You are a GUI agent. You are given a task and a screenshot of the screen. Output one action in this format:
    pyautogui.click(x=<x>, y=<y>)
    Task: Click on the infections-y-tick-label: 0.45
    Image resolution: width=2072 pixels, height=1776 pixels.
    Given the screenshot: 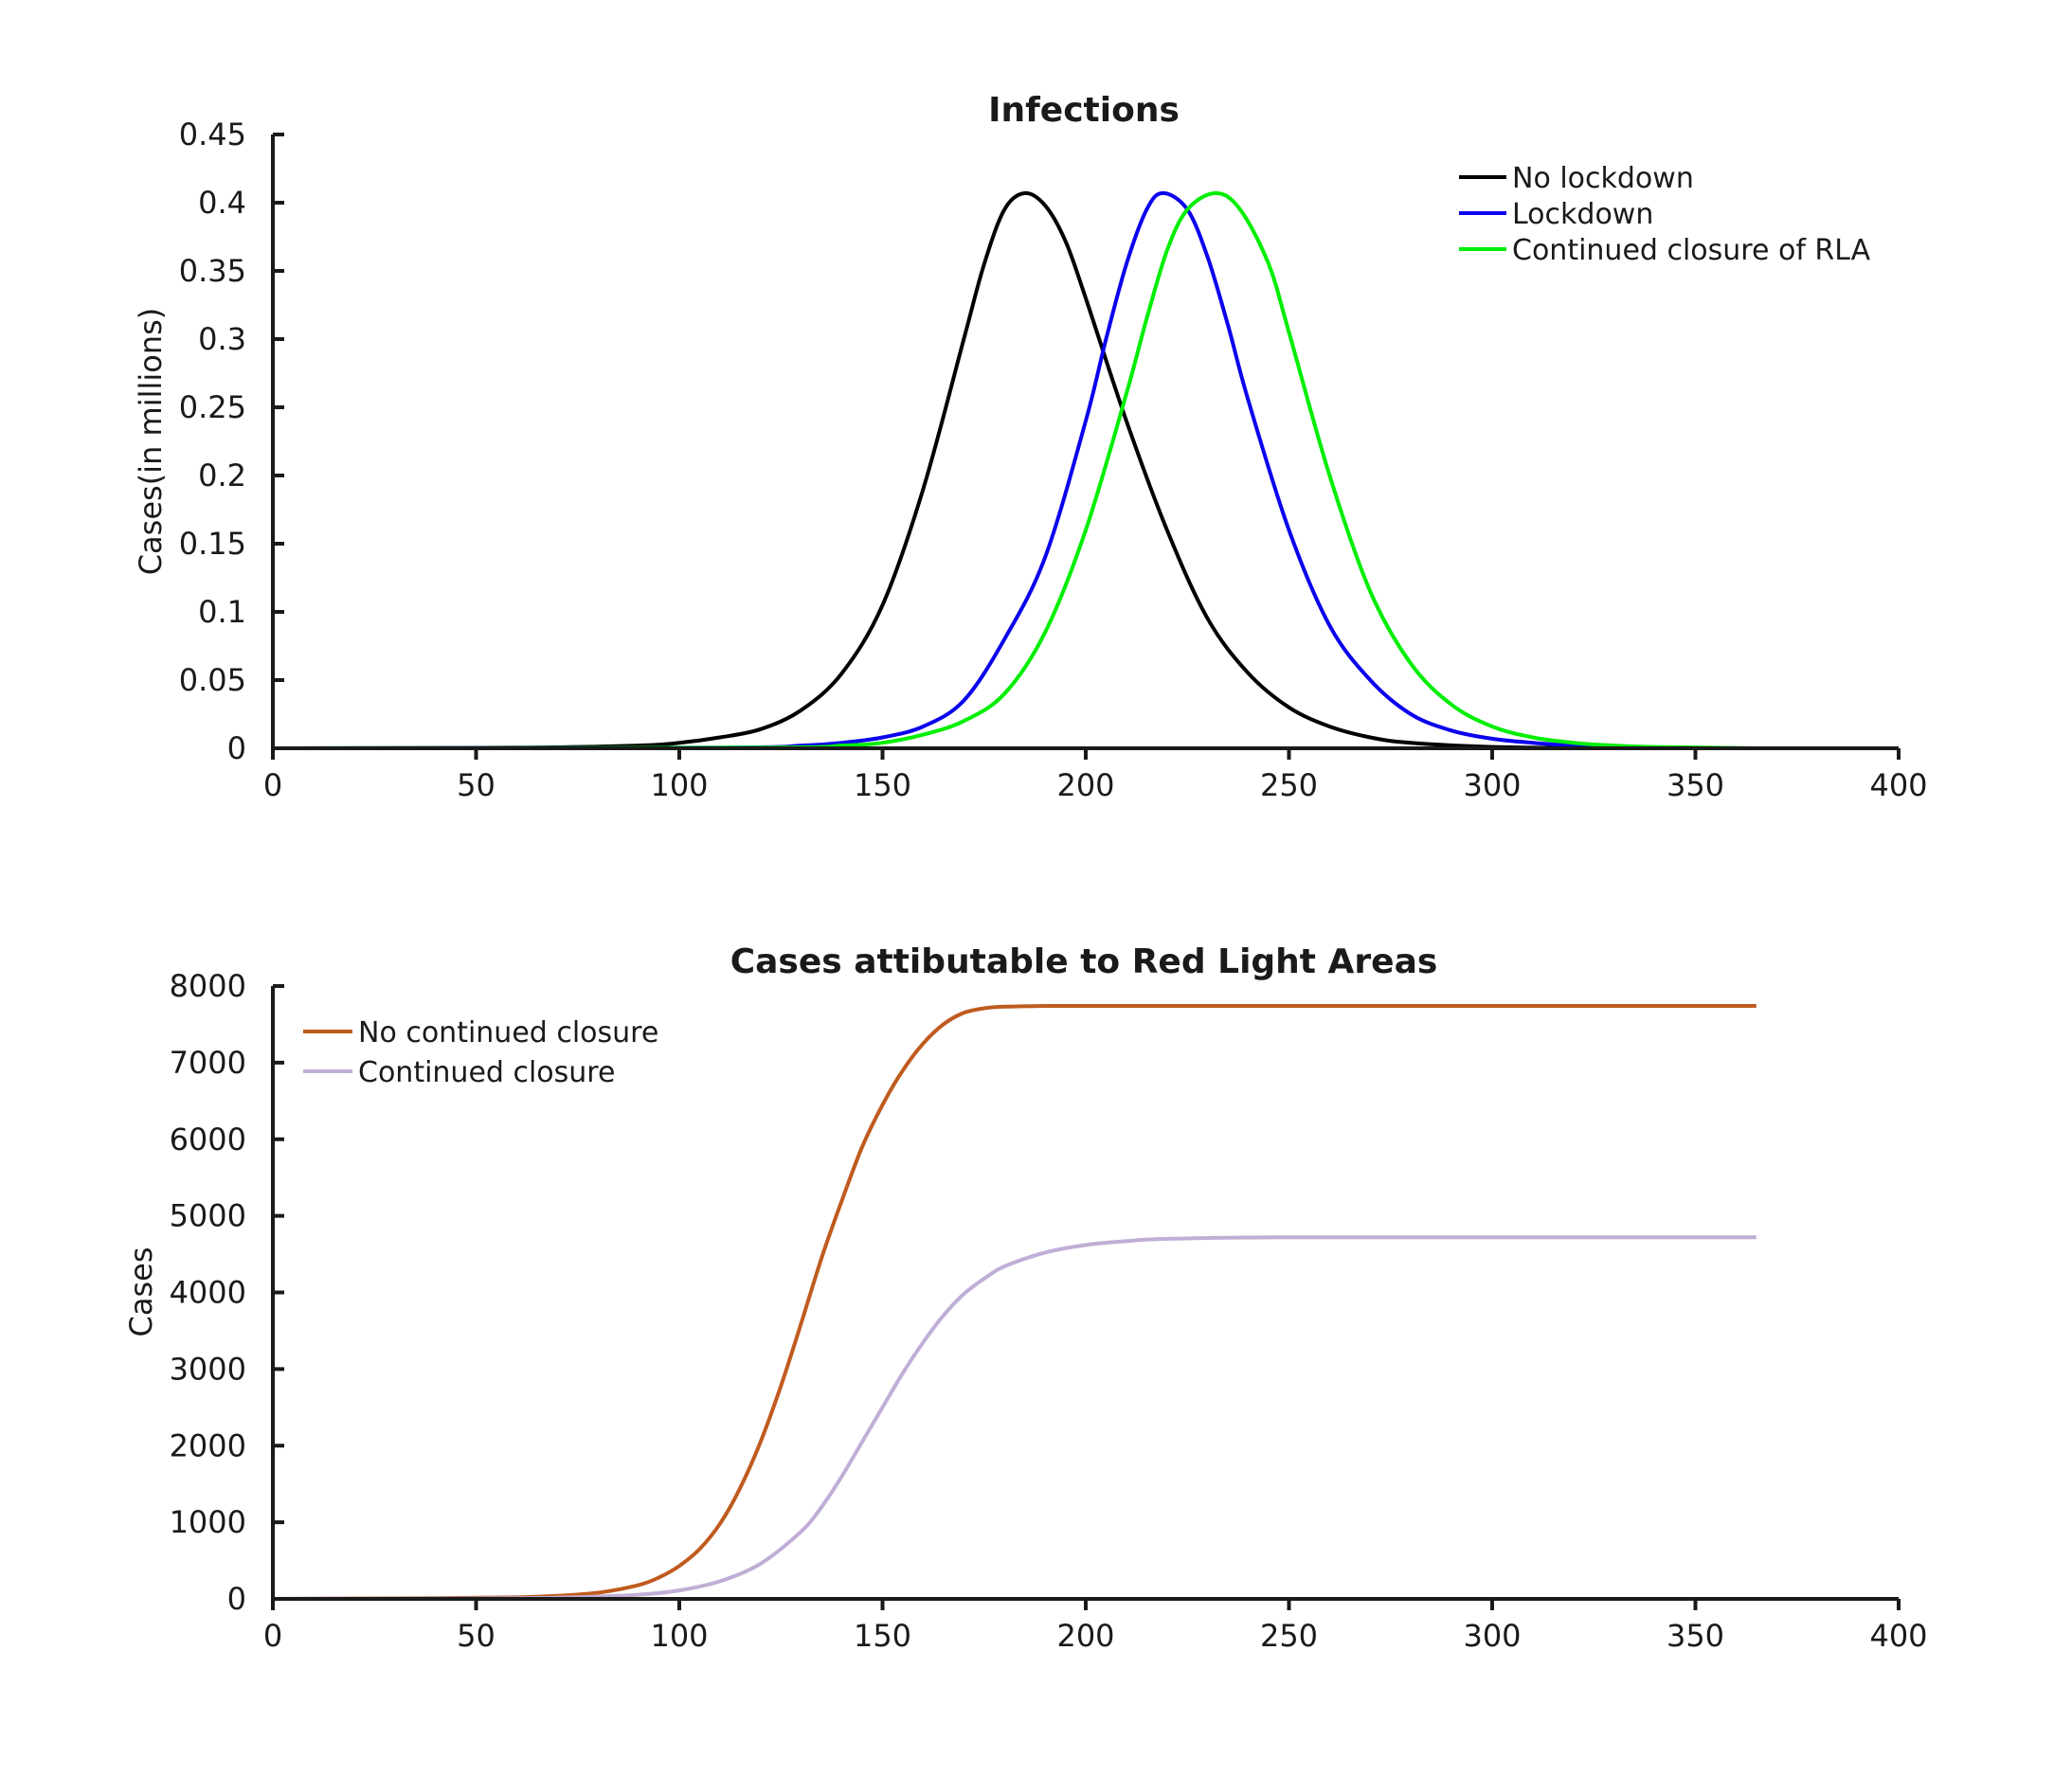 What is the action you would take?
    pyautogui.click(x=212, y=134)
    